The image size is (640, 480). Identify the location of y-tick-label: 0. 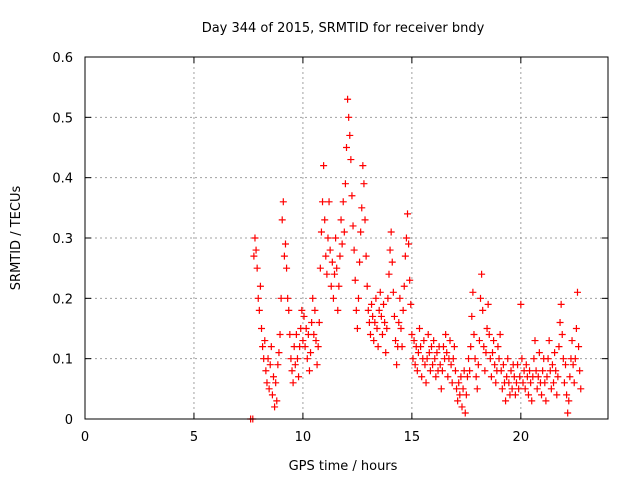
(69, 420).